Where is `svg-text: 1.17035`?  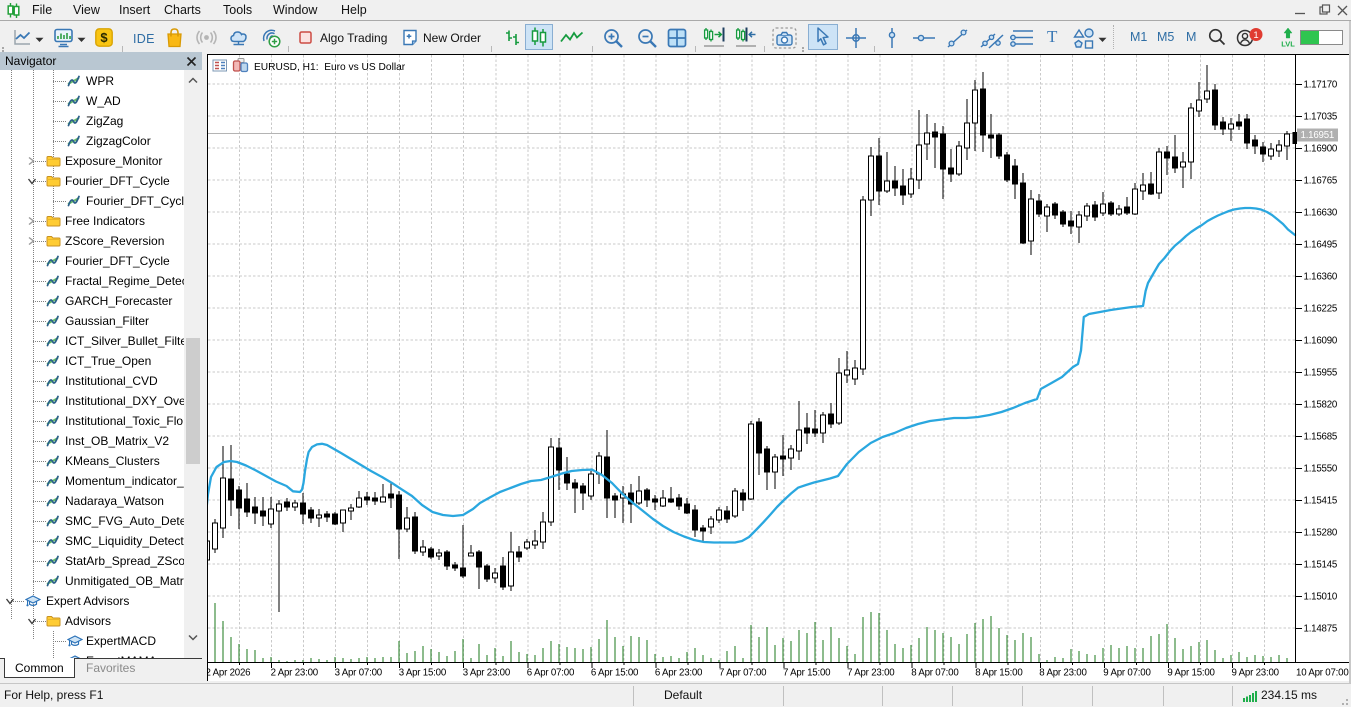 svg-text: 1.17035 is located at coordinates (1321, 117).